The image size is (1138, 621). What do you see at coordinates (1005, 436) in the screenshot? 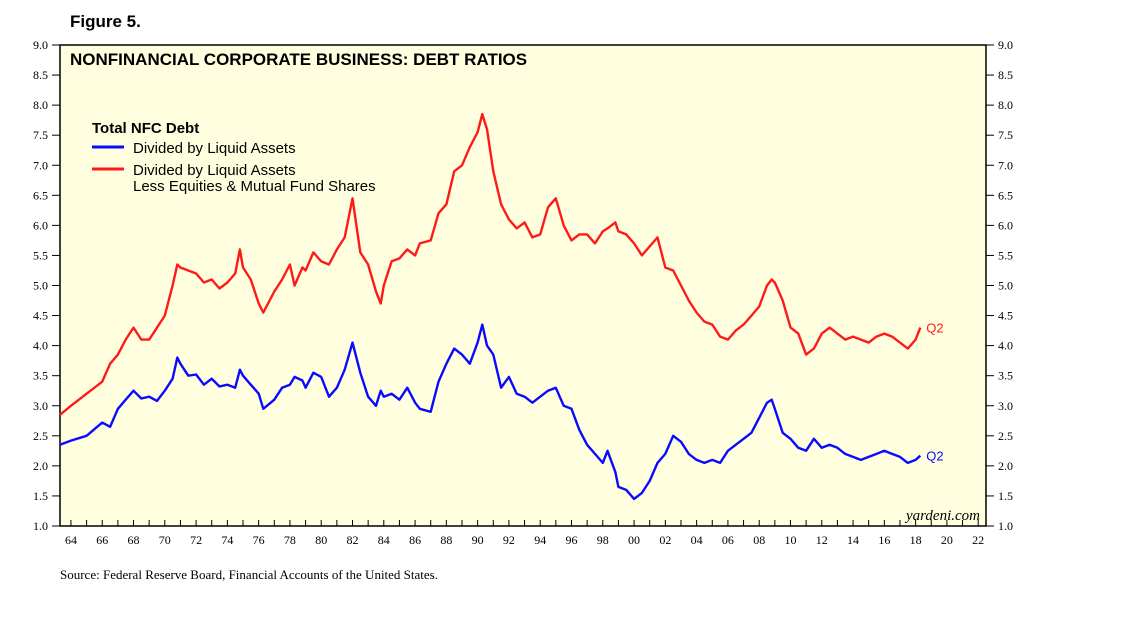
I see `y-tick-label-right: 2.5` at bounding box center [1005, 436].